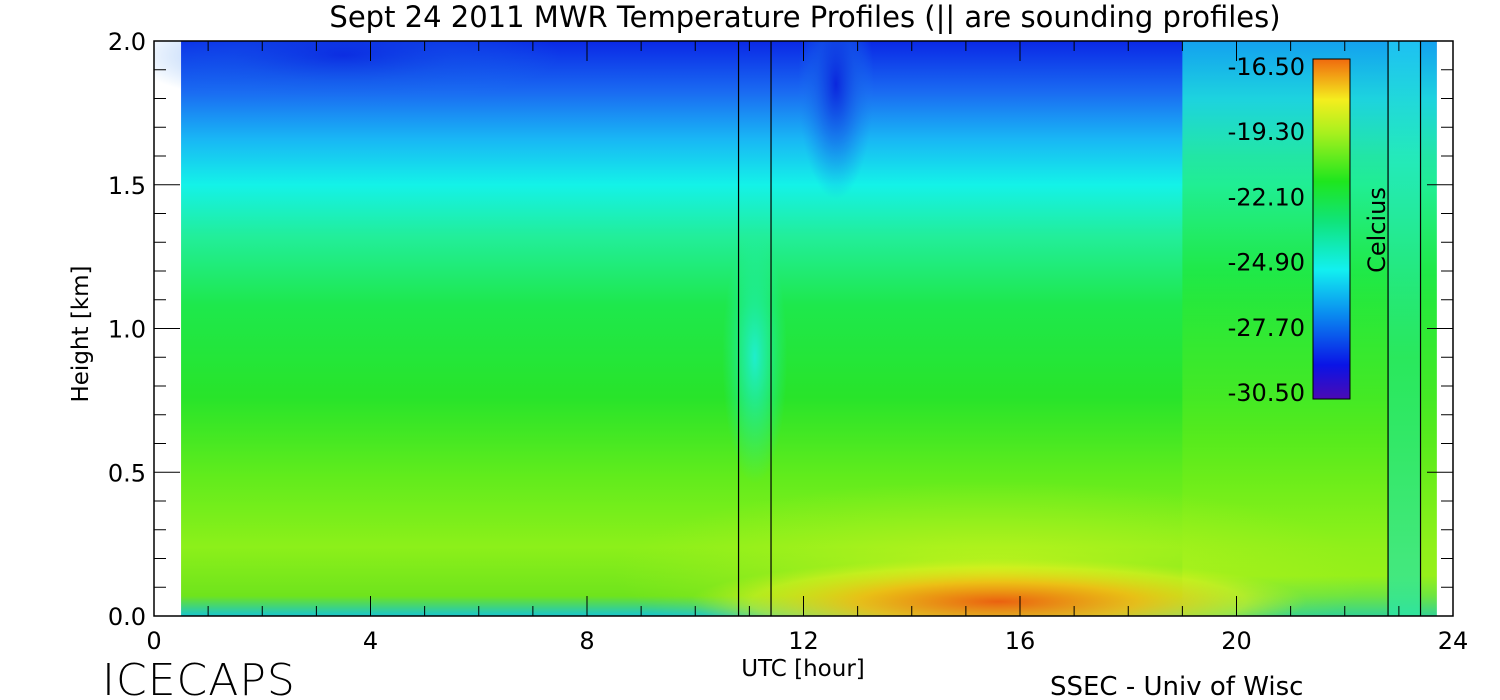 The width and height of the screenshot is (1500, 700). What do you see at coordinates (127, 473) in the screenshot?
I see `y-tick-label-1: 0.5` at bounding box center [127, 473].